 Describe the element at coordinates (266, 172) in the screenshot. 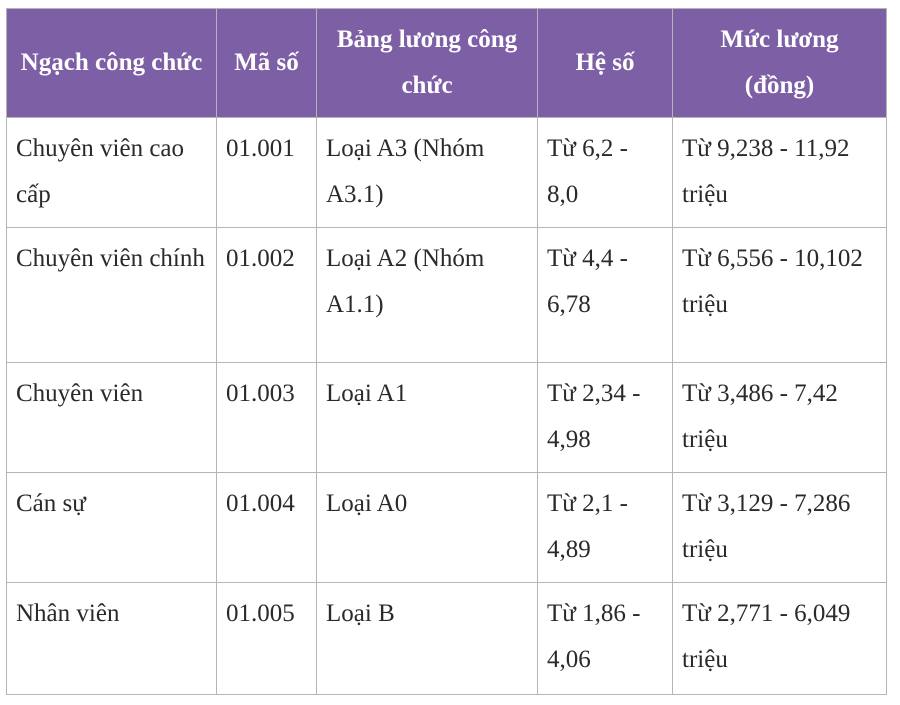

I see `table-cell: 01.001` at that location.